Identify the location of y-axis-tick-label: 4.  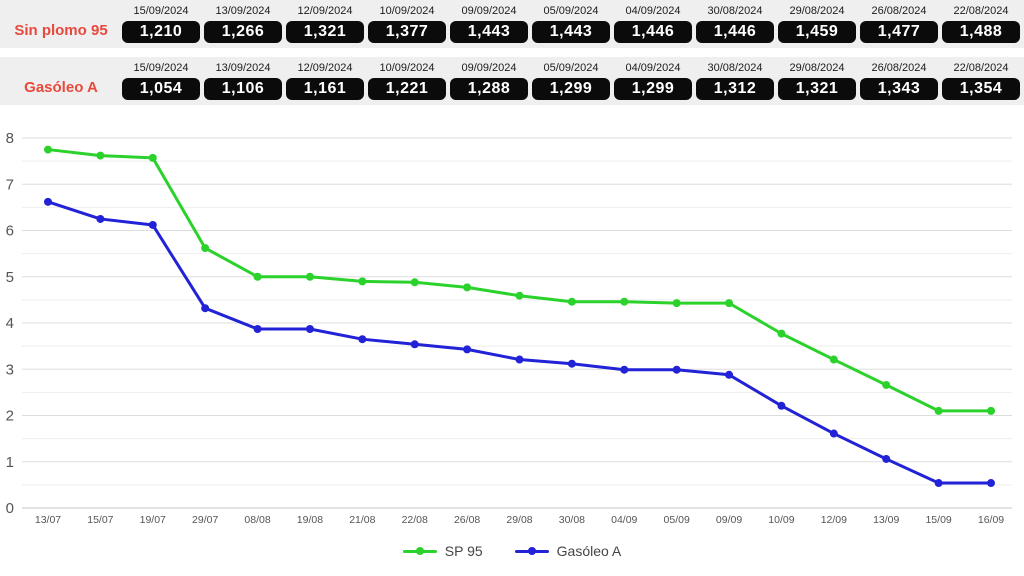
(10, 323).